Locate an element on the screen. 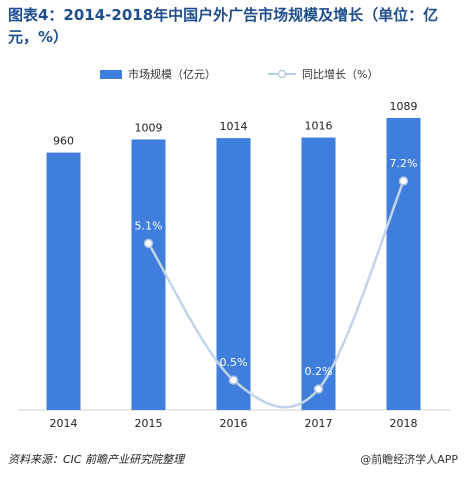  legend-swatch-line is located at coordinates (282, 74).